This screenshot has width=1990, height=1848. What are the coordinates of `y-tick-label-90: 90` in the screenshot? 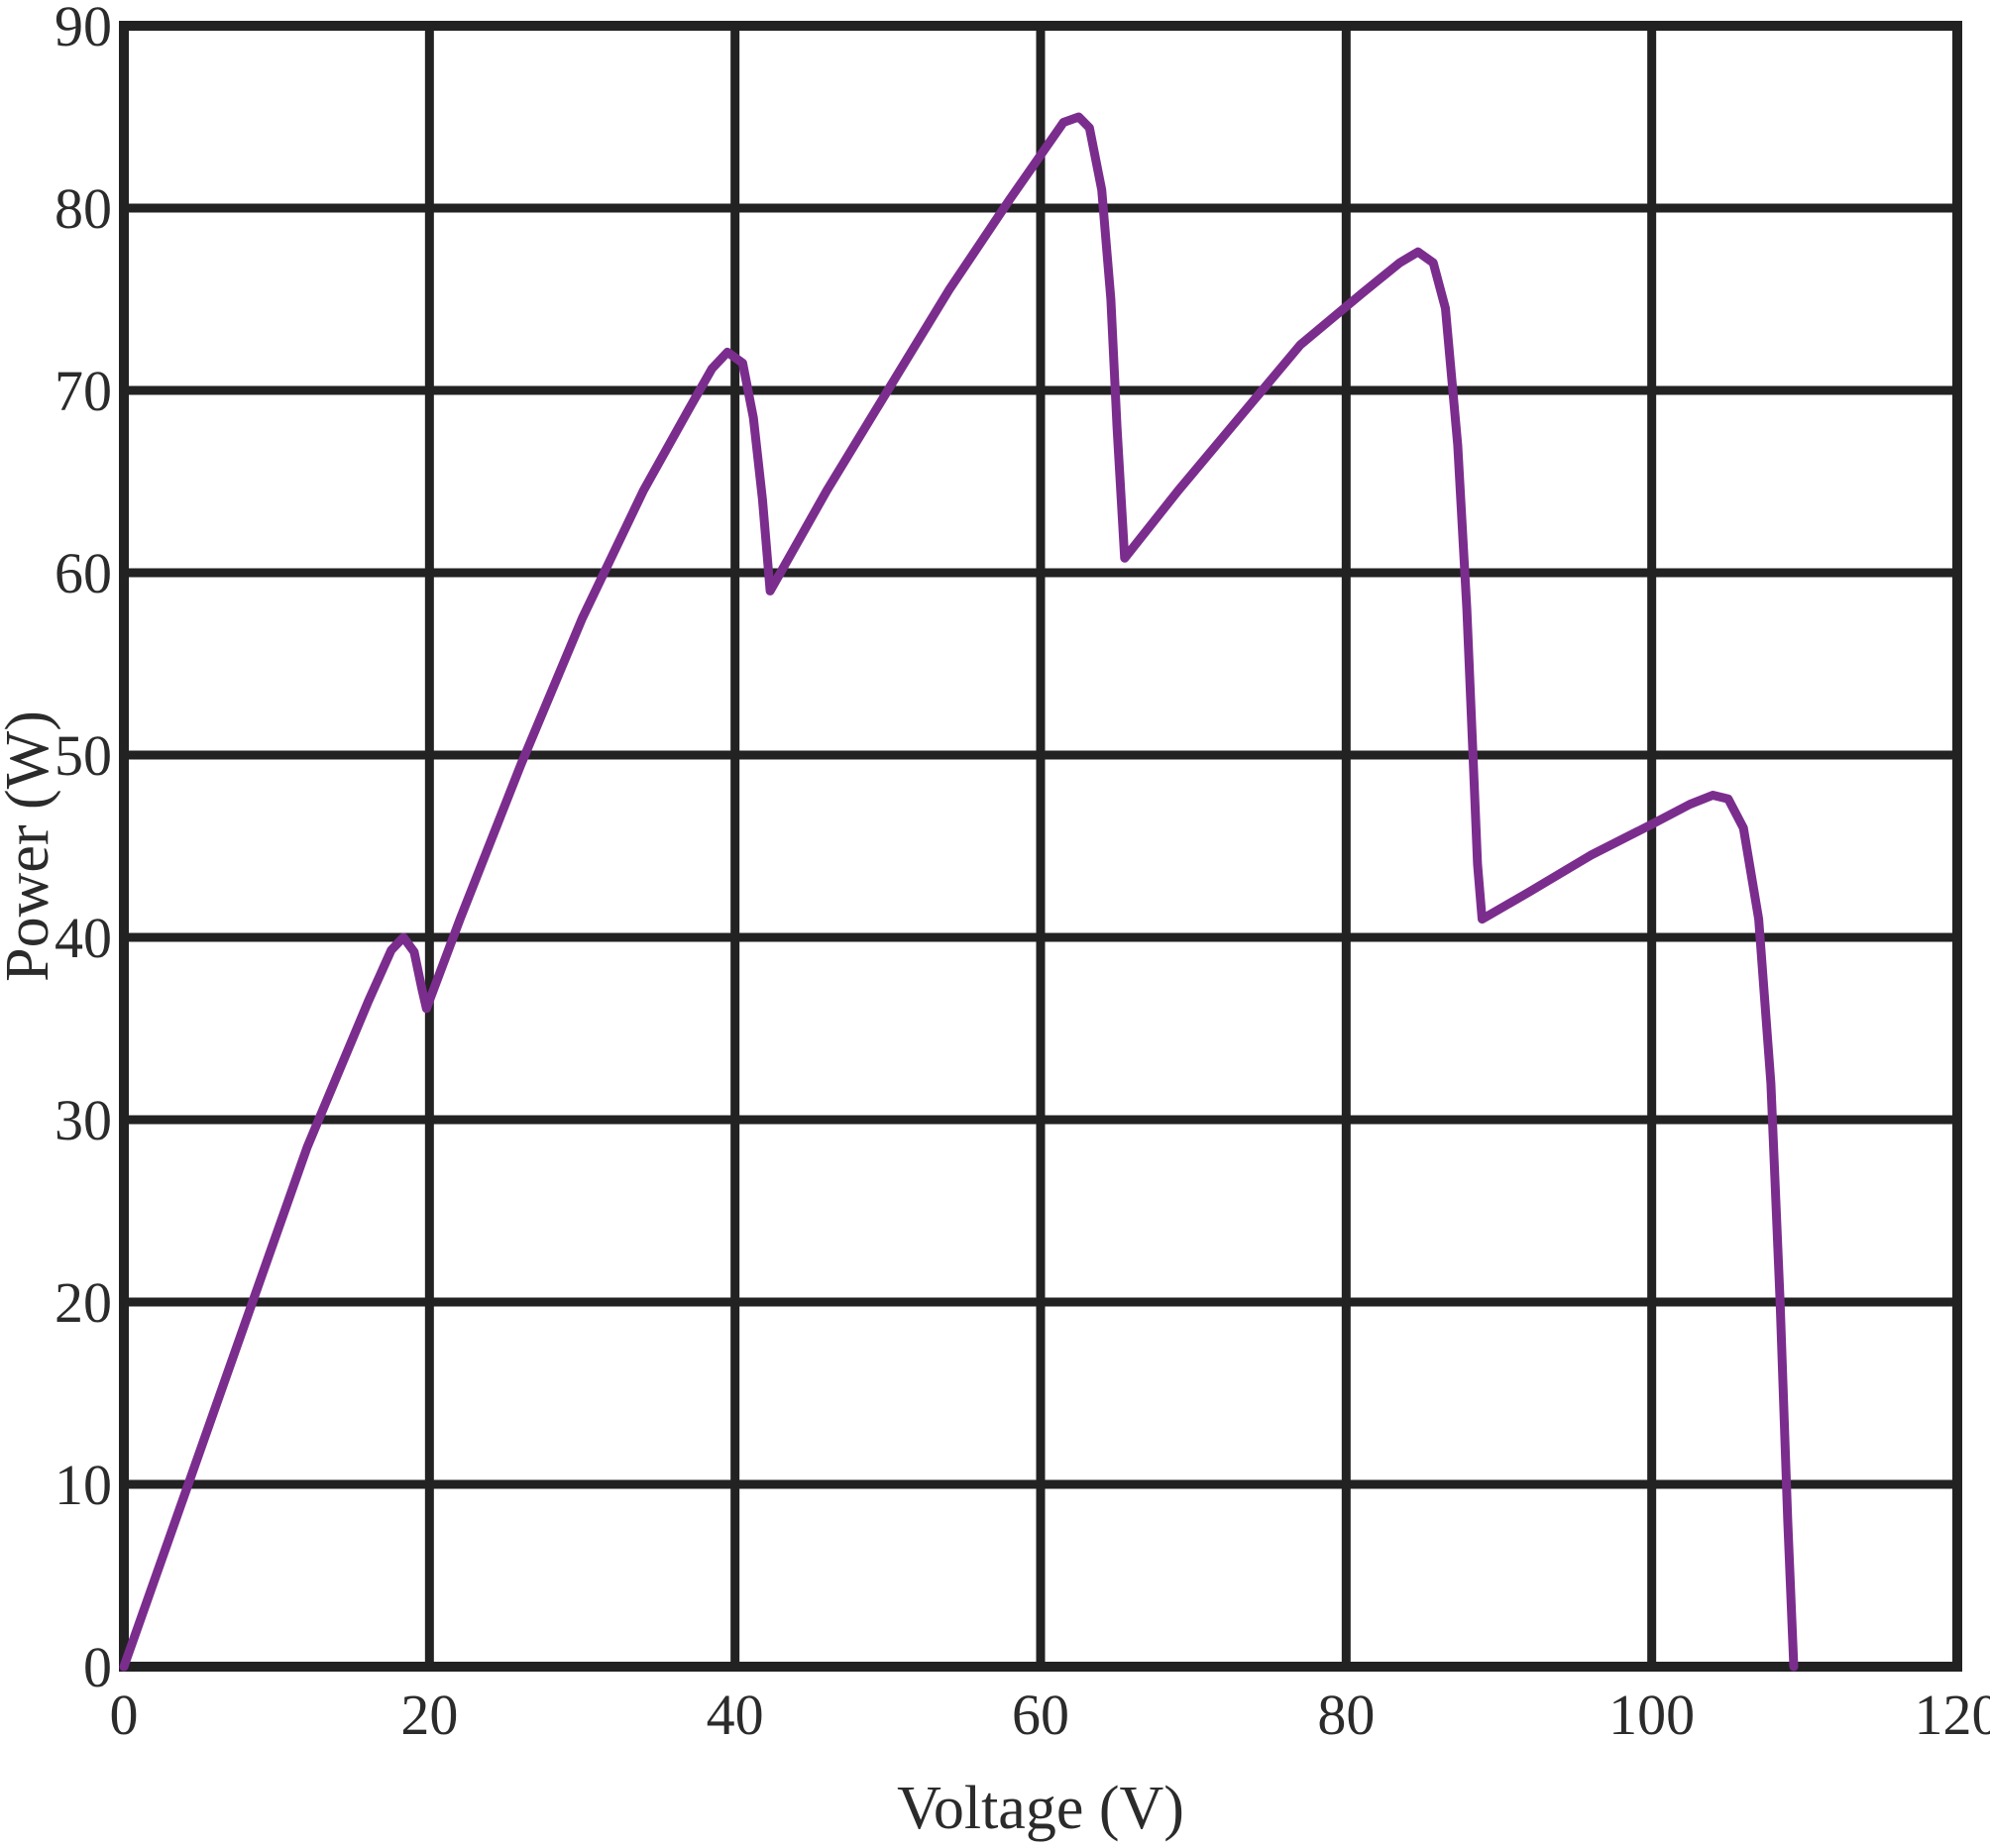 It's located at (83, 29).